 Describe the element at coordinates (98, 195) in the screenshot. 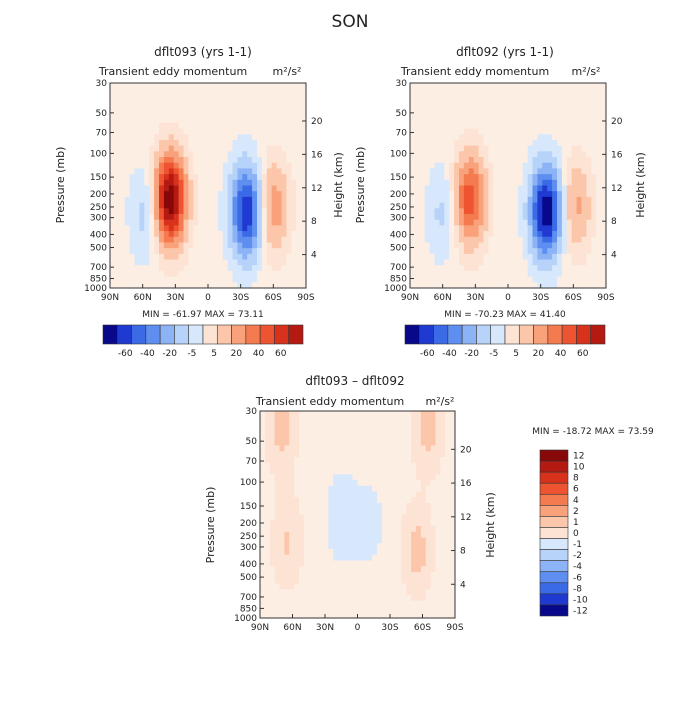

I see `y-tick-label: 200` at that location.